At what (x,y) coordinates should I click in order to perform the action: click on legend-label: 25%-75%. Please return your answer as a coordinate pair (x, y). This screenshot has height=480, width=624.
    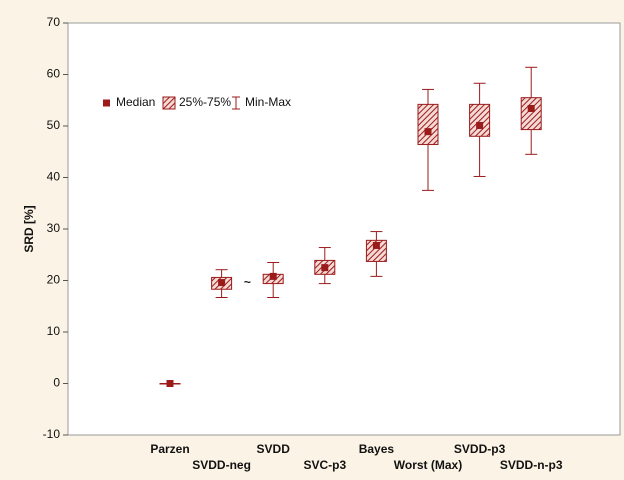
    Looking at the image, I should click on (205, 102).